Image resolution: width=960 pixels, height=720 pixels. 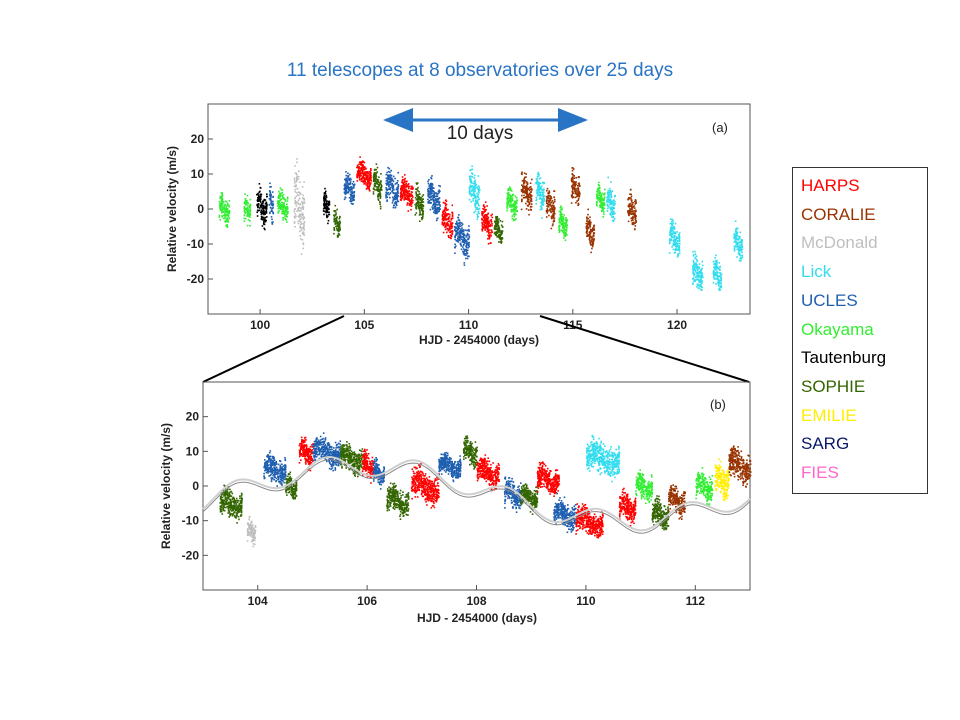 I want to click on points-lick-a31, so click(x=697, y=270).